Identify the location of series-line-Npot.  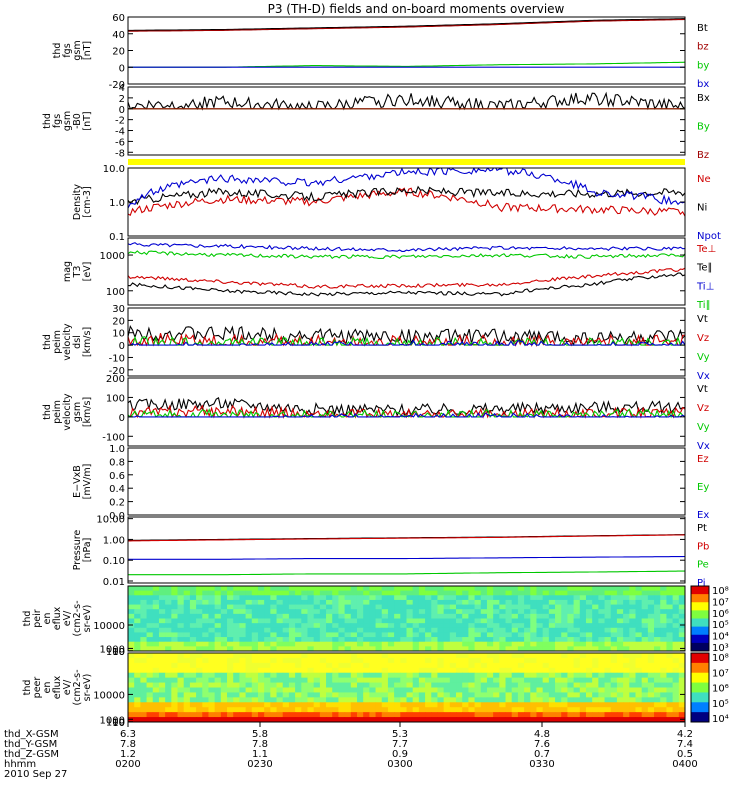
(406, 188).